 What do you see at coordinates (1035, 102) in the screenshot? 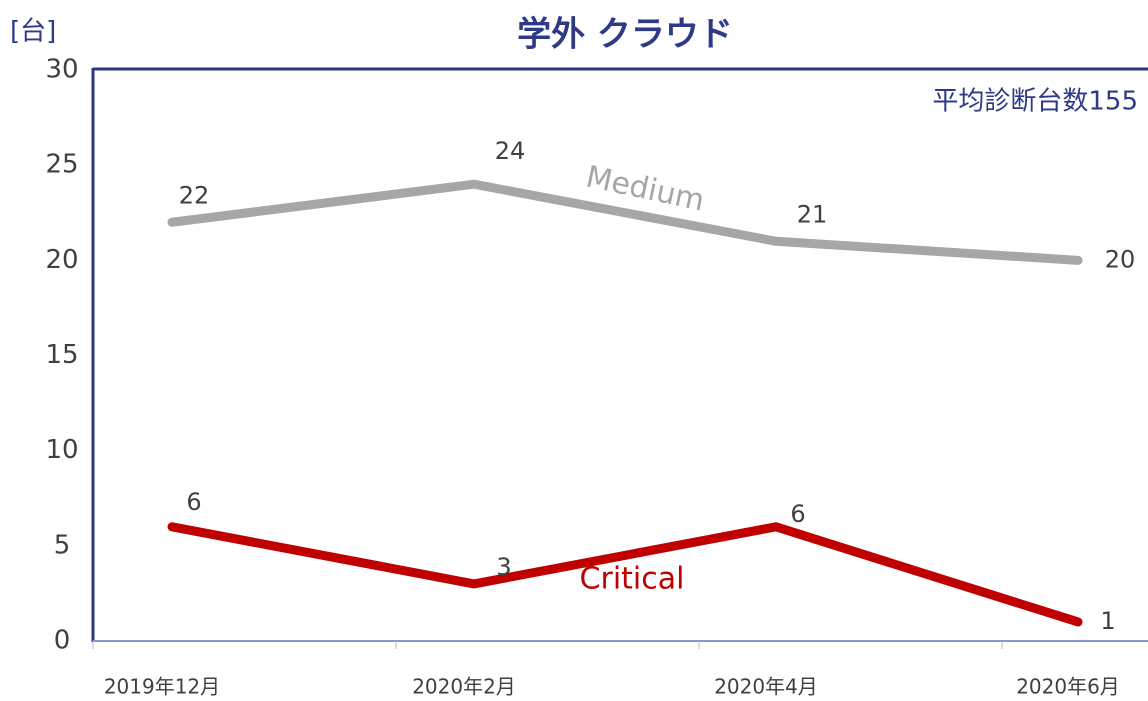
I see `annotation: 平均診断台数155` at bounding box center [1035, 102].